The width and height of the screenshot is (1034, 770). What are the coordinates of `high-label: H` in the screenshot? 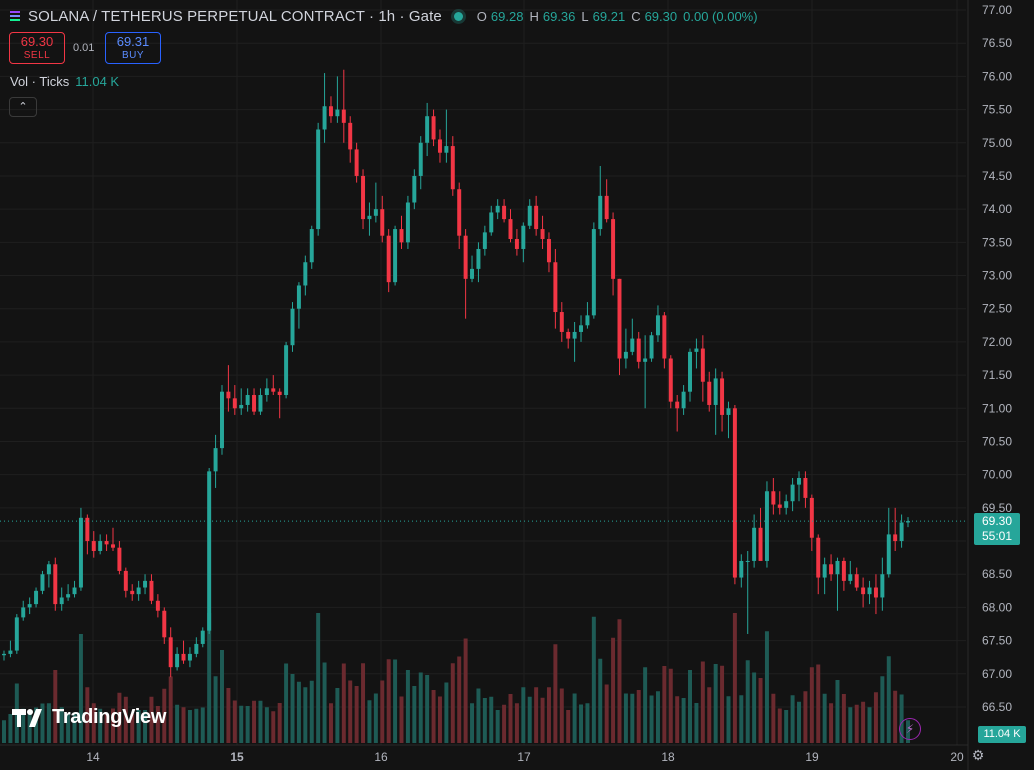 It's located at (534, 16).